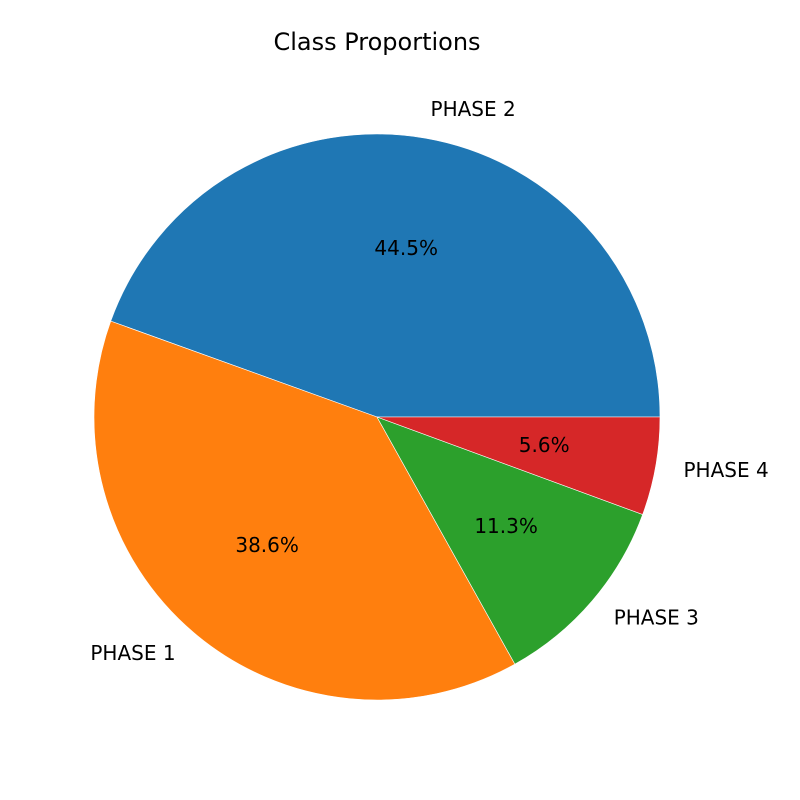 Image resolution: width=800 pixels, height=800 pixels. I want to click on slice-pct-phase-3: 11.3%, so click(506, 526).